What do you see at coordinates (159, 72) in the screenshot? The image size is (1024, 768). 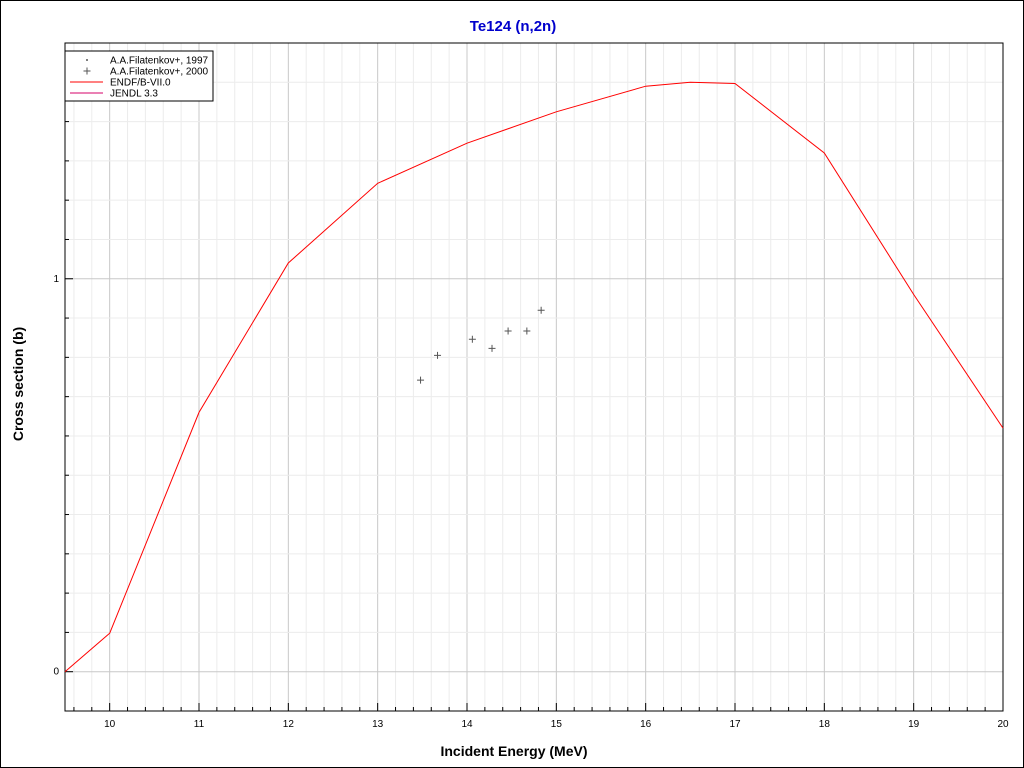 I see `legend-label: A.A.Filatenkov+, 2000` at bounding box center [159, 72].